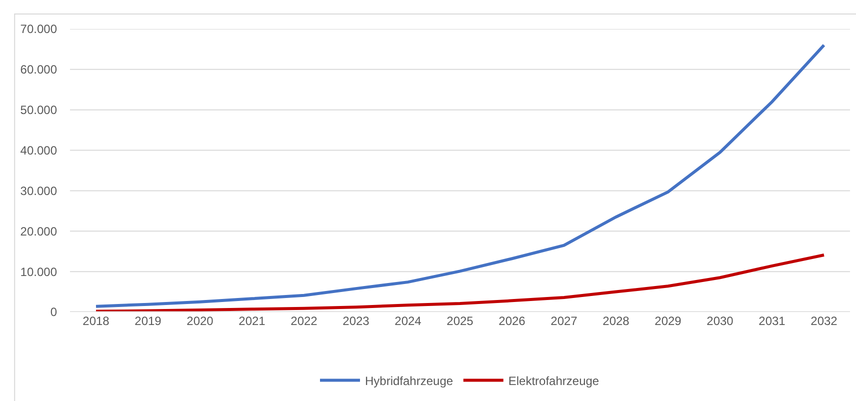 The image size is (856, 401). Describe the element at coordinates (39, 29) in the screenshot. I see `y-tick-label: 70.000` at that location.